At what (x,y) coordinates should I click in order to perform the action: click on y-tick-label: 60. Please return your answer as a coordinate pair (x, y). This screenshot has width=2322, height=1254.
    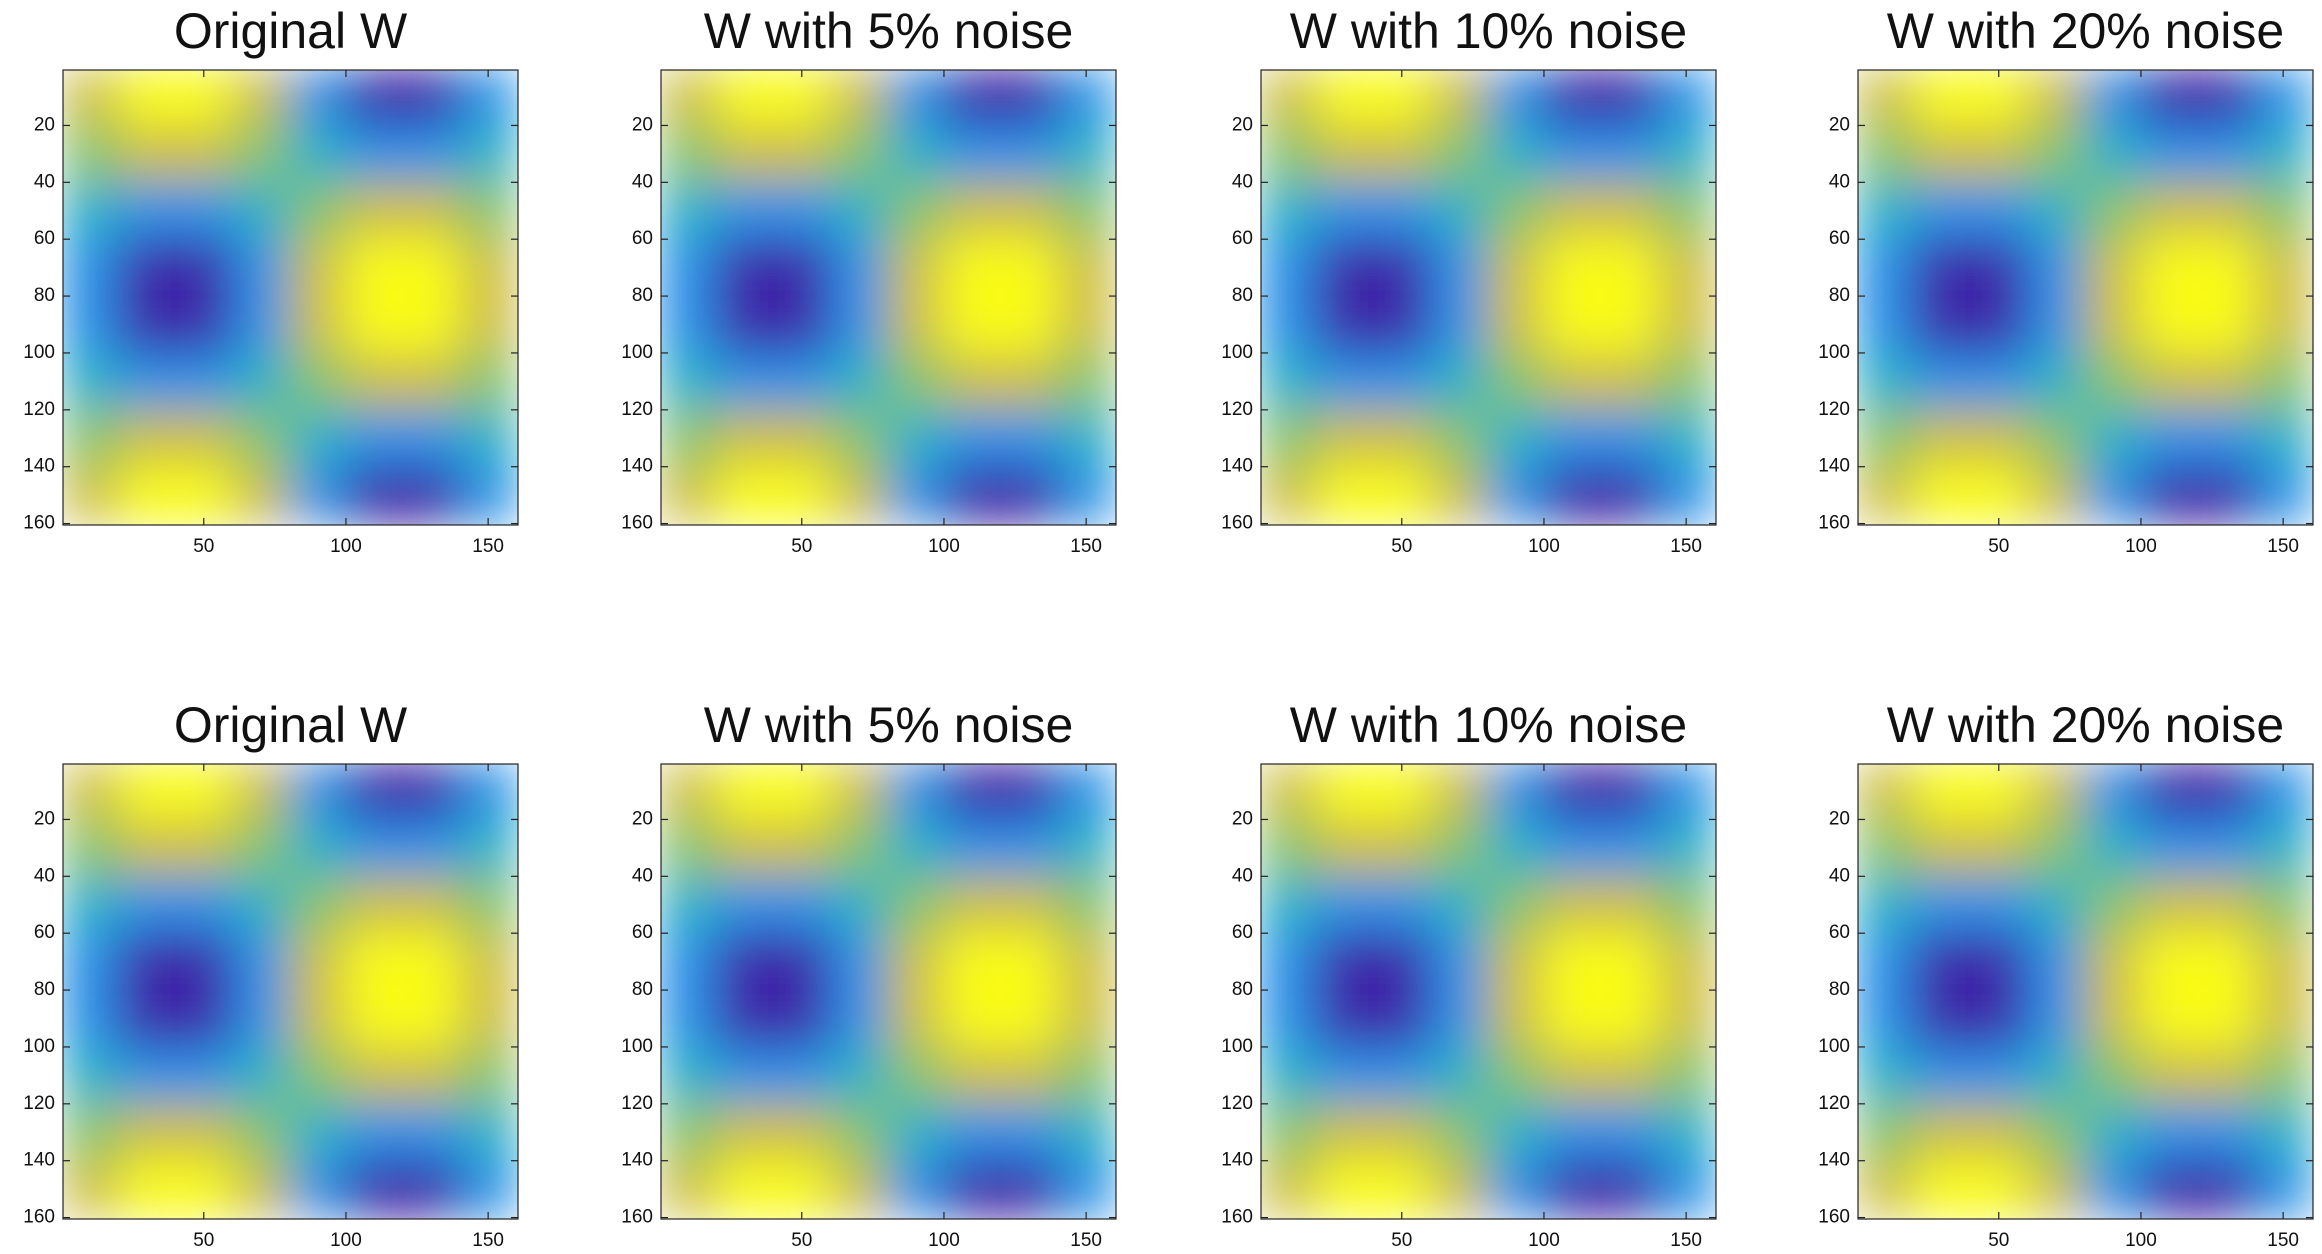
    Looking at the image, I should click on (1242, 238).